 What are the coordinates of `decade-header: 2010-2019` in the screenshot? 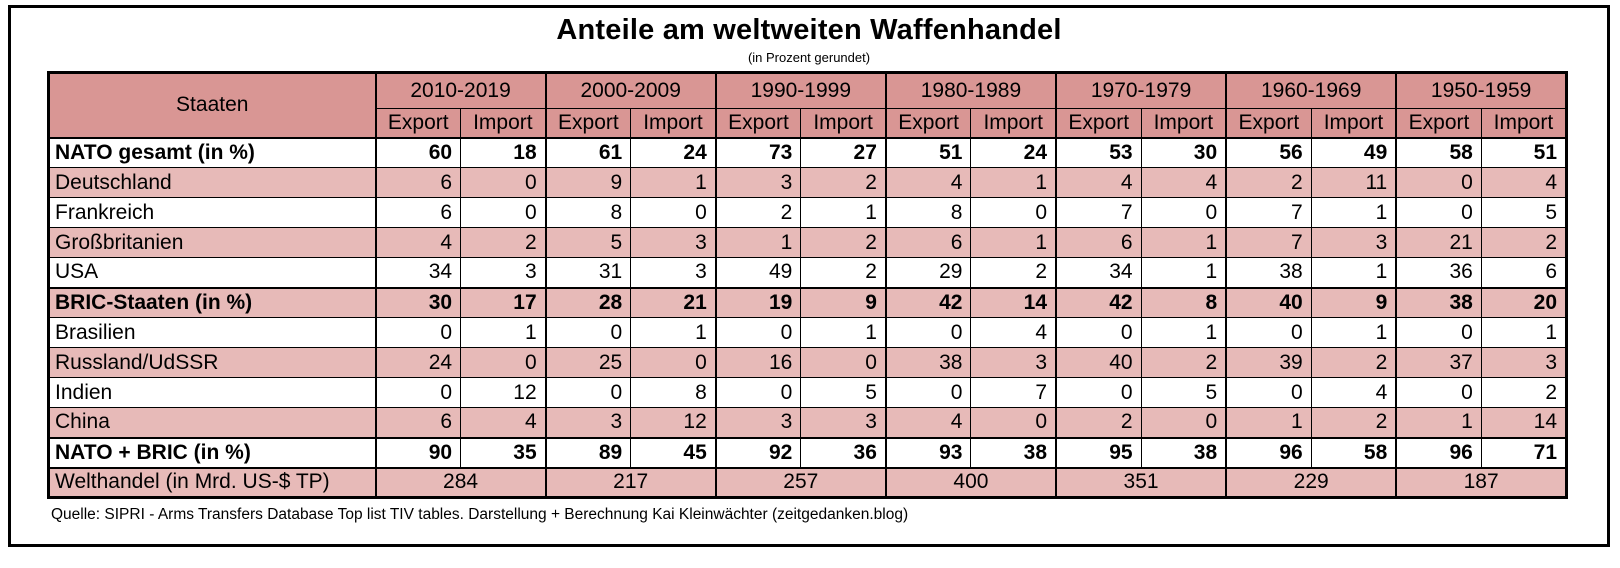 It's located at (460, 90).